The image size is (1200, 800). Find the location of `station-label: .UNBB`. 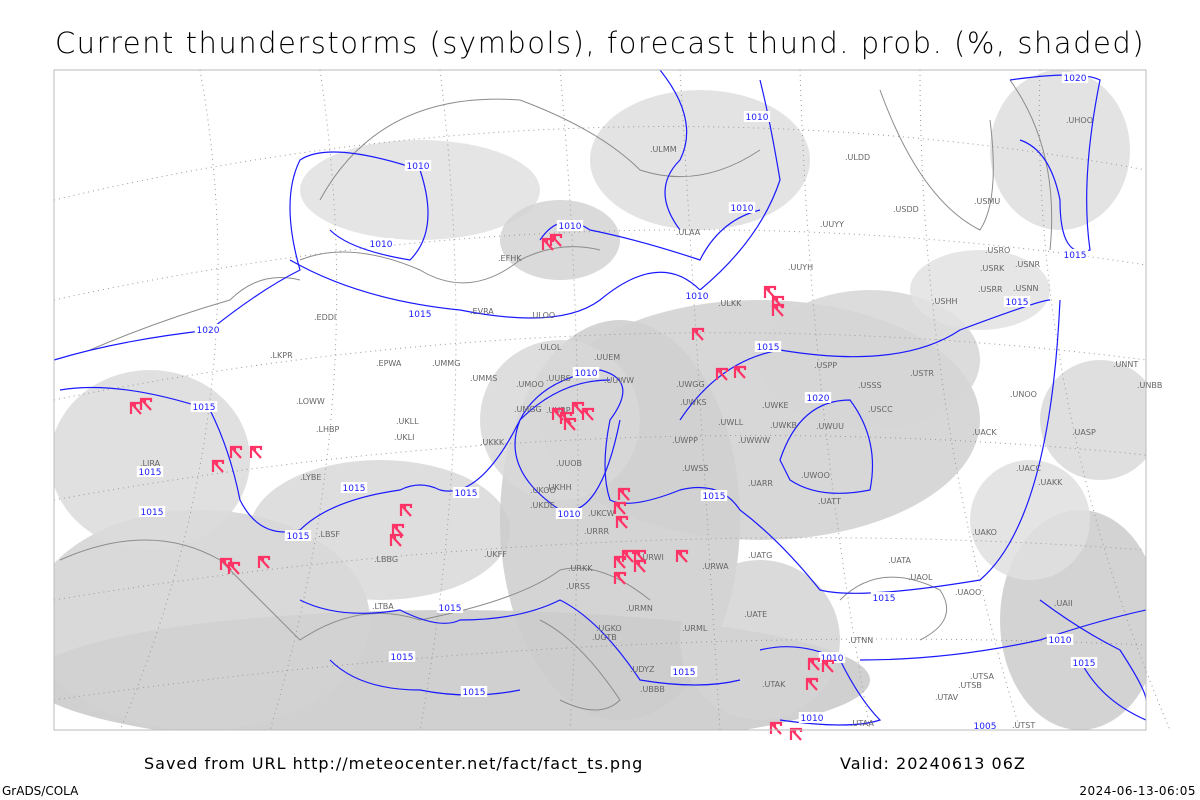

station-label: .UNBB is located at coordinates (1149, 385).